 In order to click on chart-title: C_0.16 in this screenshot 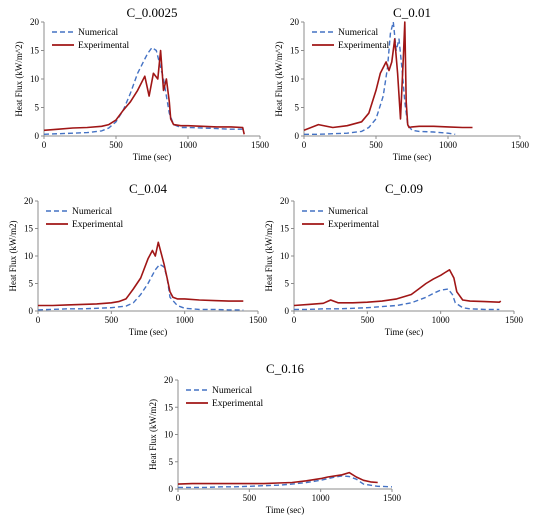, I will do `click(285, 368)`.